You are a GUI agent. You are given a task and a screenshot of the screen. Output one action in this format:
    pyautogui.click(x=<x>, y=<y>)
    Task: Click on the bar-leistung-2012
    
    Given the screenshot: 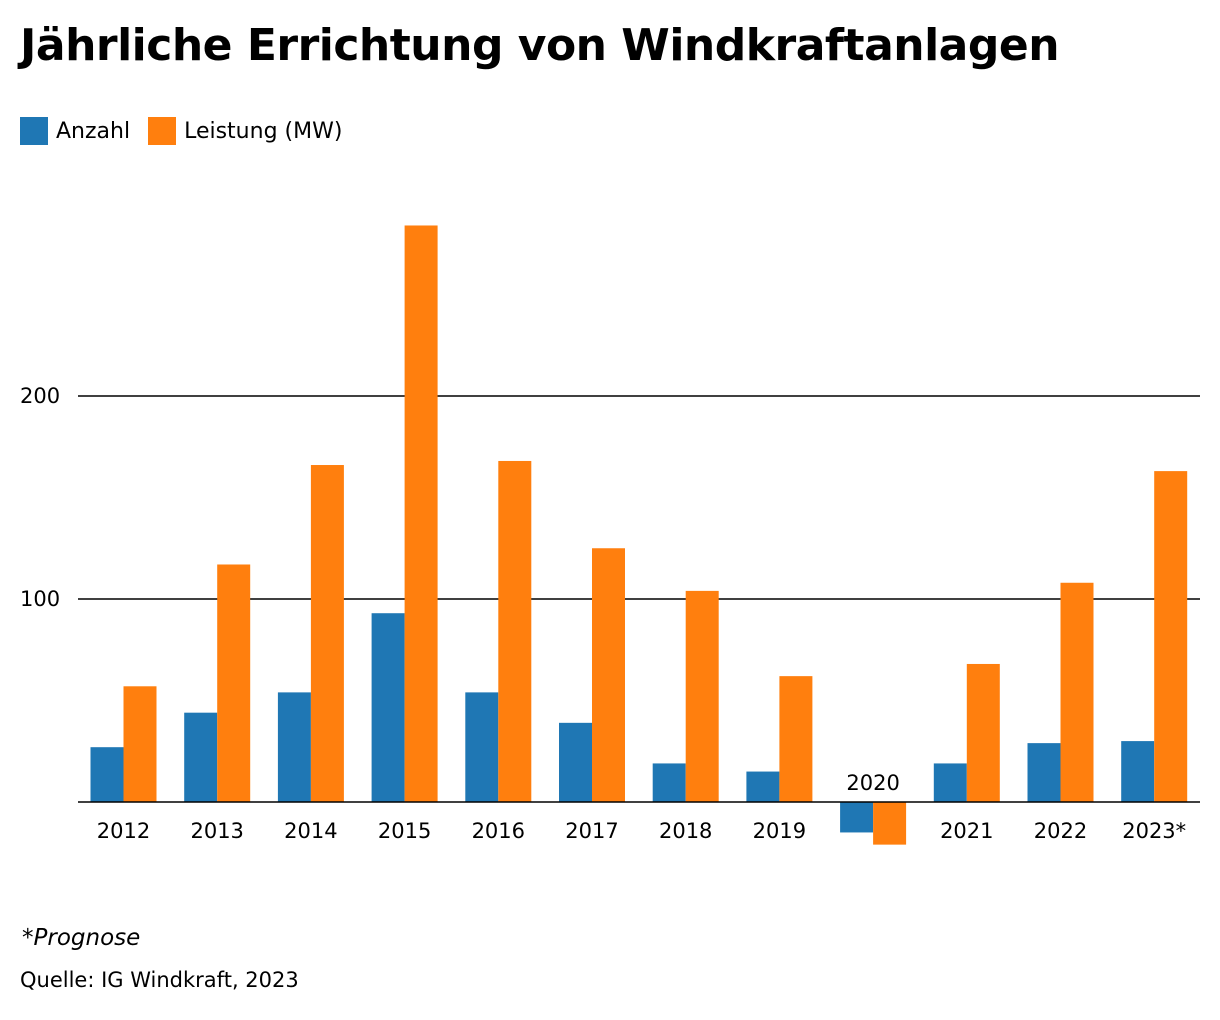 What is the action you would take?
    pyautogui.click(x=140, y=744)
    